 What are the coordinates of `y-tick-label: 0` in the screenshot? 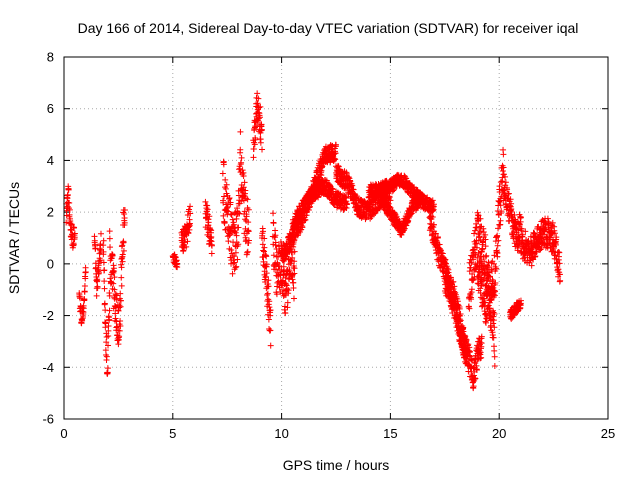 It's located at (50, 263).